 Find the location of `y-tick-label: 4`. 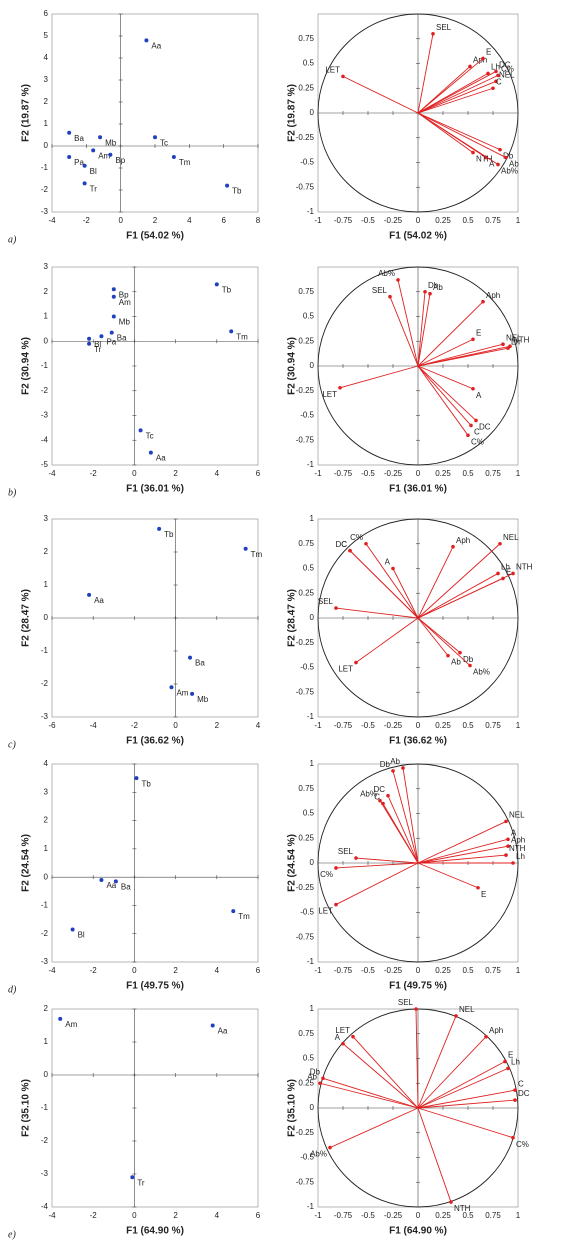

y-tick-label: 4 is located at coordinates (46, 763).